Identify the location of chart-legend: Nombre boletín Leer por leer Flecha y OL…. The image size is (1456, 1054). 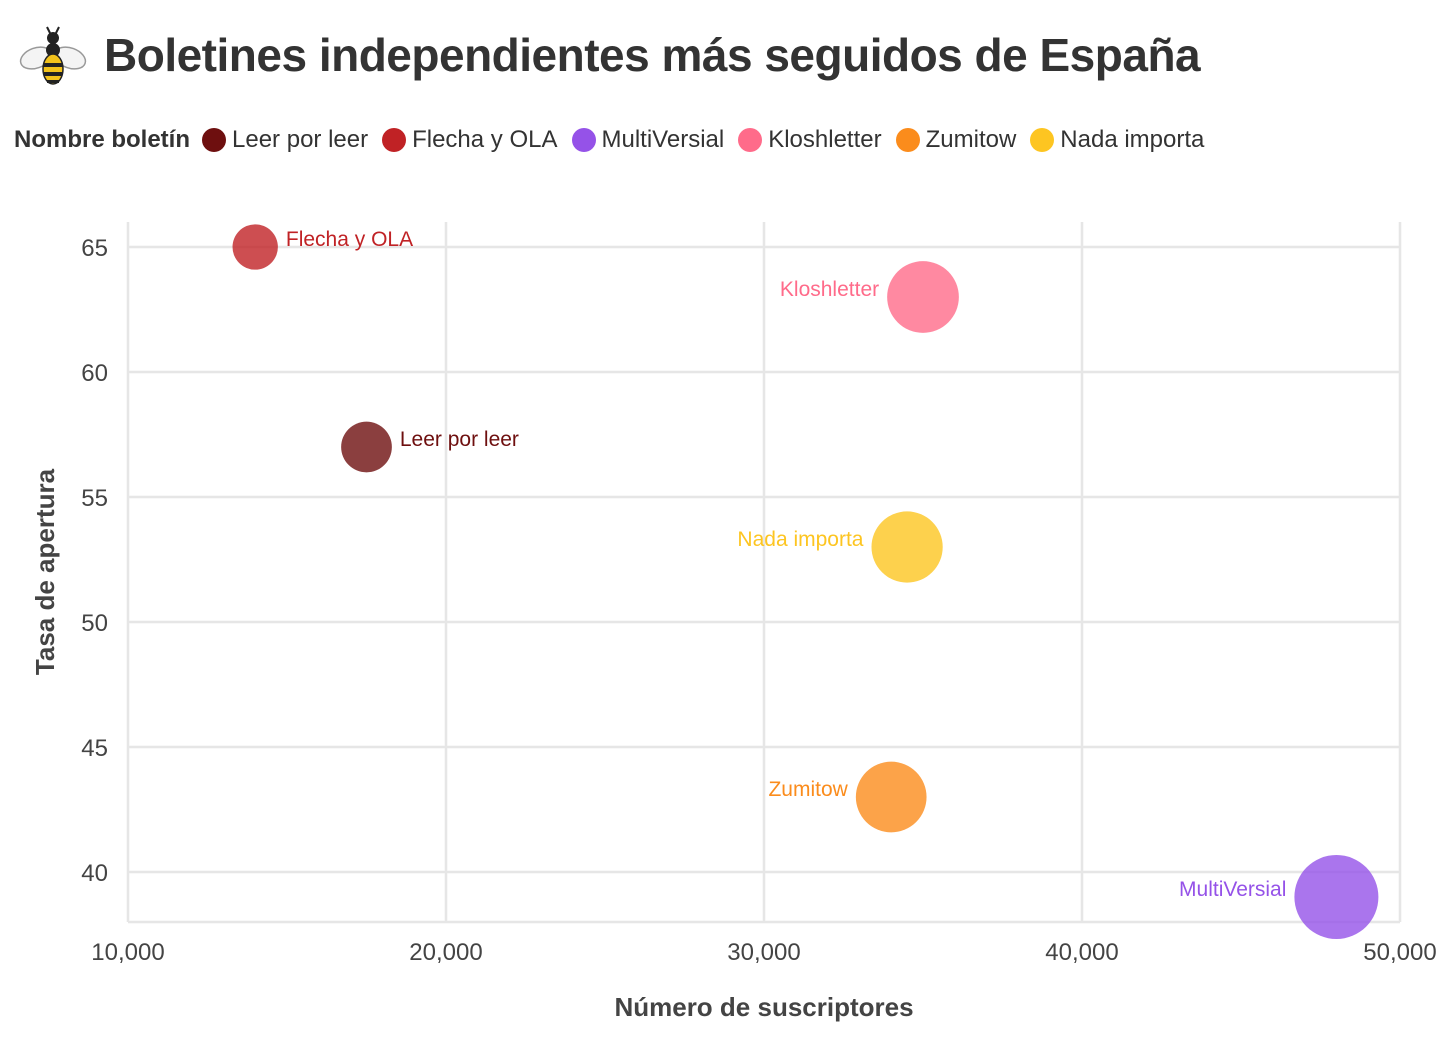
(616, 140).